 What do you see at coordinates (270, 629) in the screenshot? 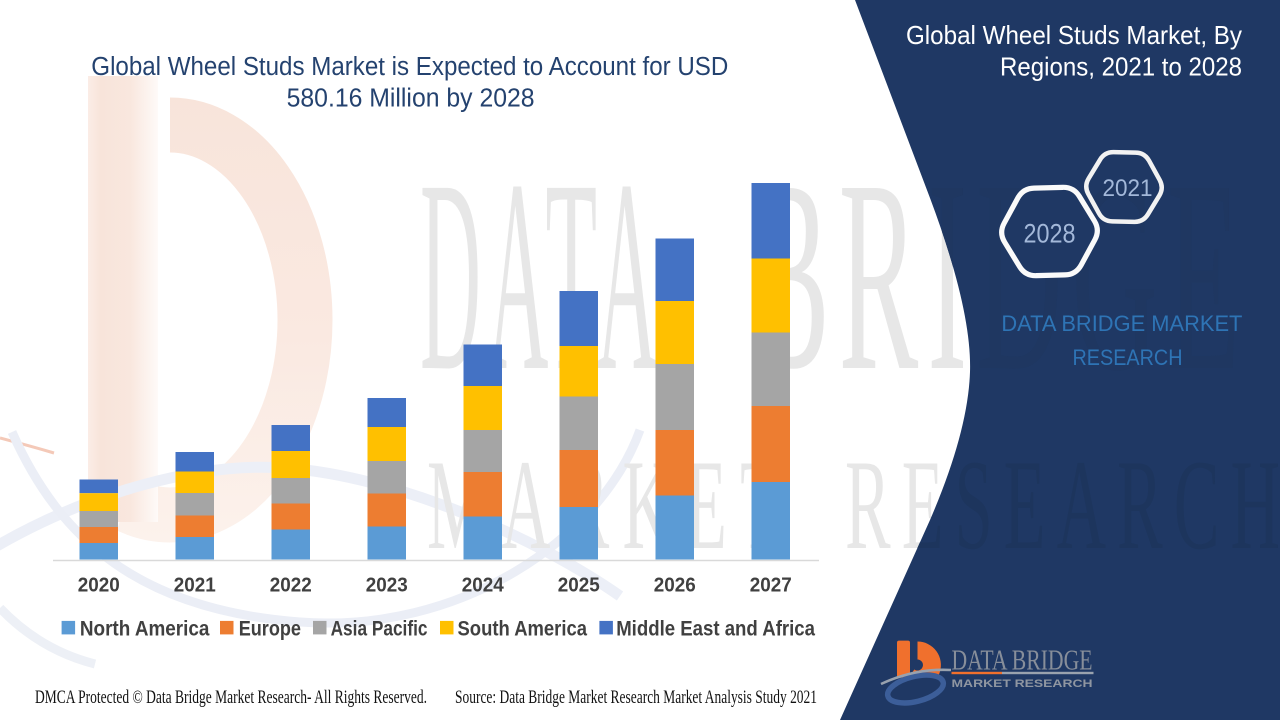
I see `svg-text: Europe` at bounding box center [270, 629].